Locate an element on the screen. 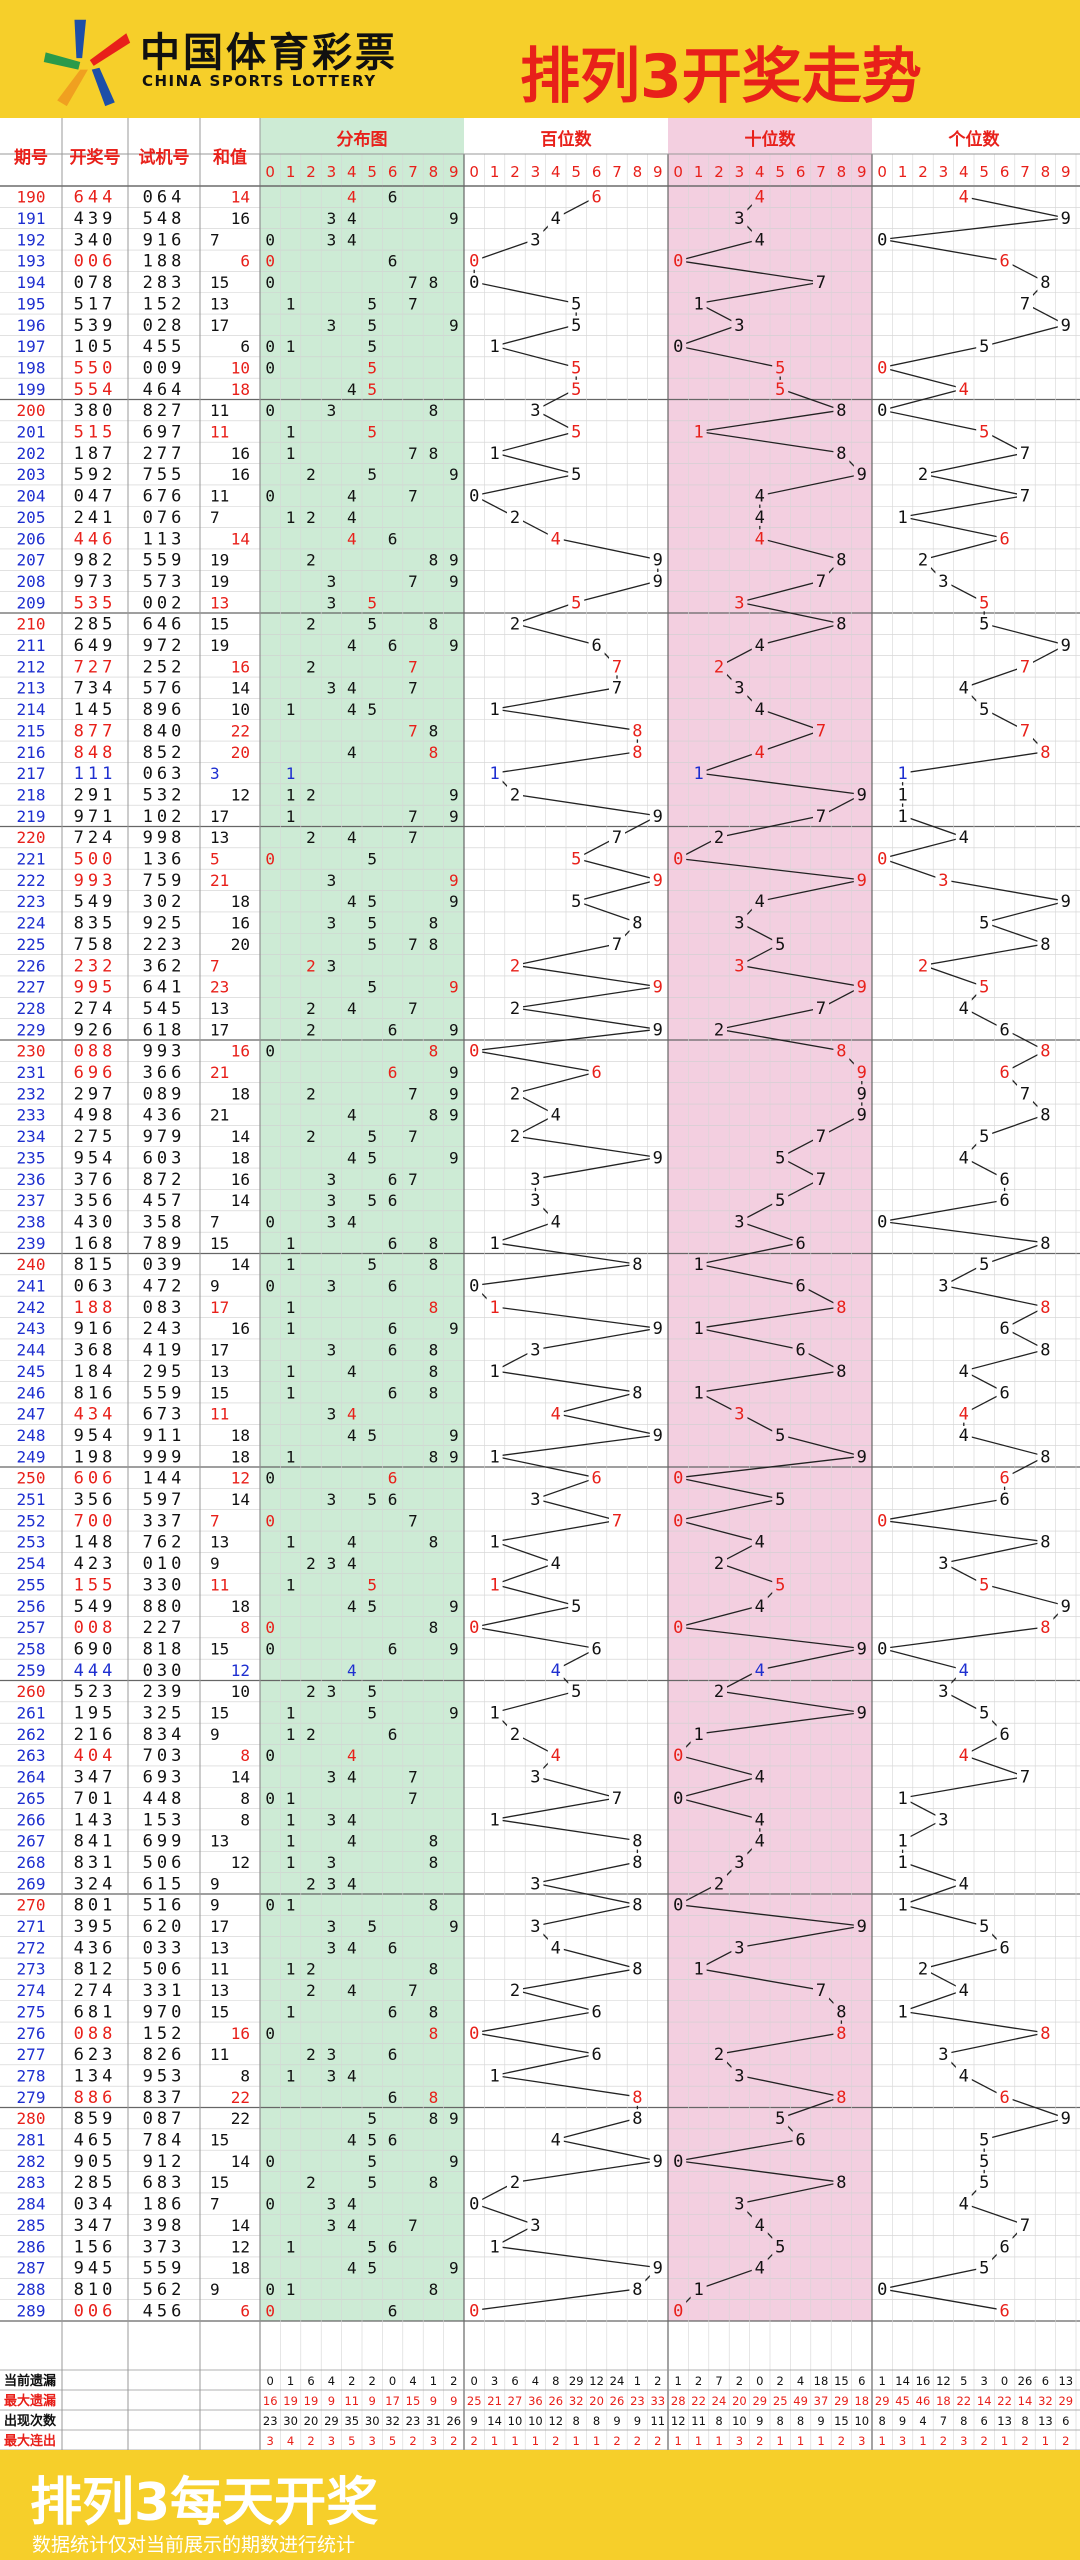 Image resolution: width=1080 pixels, height=2560 pixels. position-digit-hun: 6 is located at coordinates (596, 646).